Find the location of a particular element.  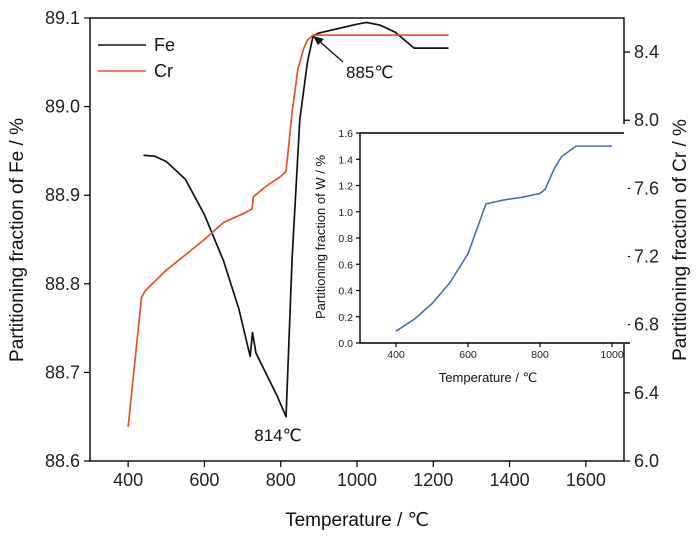

x-tick-label: 1000 is located at coordinates (357, 480).